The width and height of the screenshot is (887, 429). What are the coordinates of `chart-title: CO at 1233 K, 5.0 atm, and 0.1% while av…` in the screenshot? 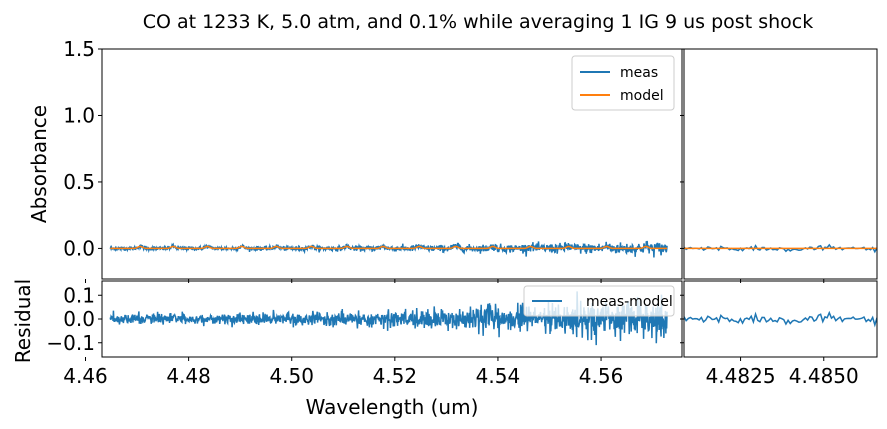 It's located at (478, 22).